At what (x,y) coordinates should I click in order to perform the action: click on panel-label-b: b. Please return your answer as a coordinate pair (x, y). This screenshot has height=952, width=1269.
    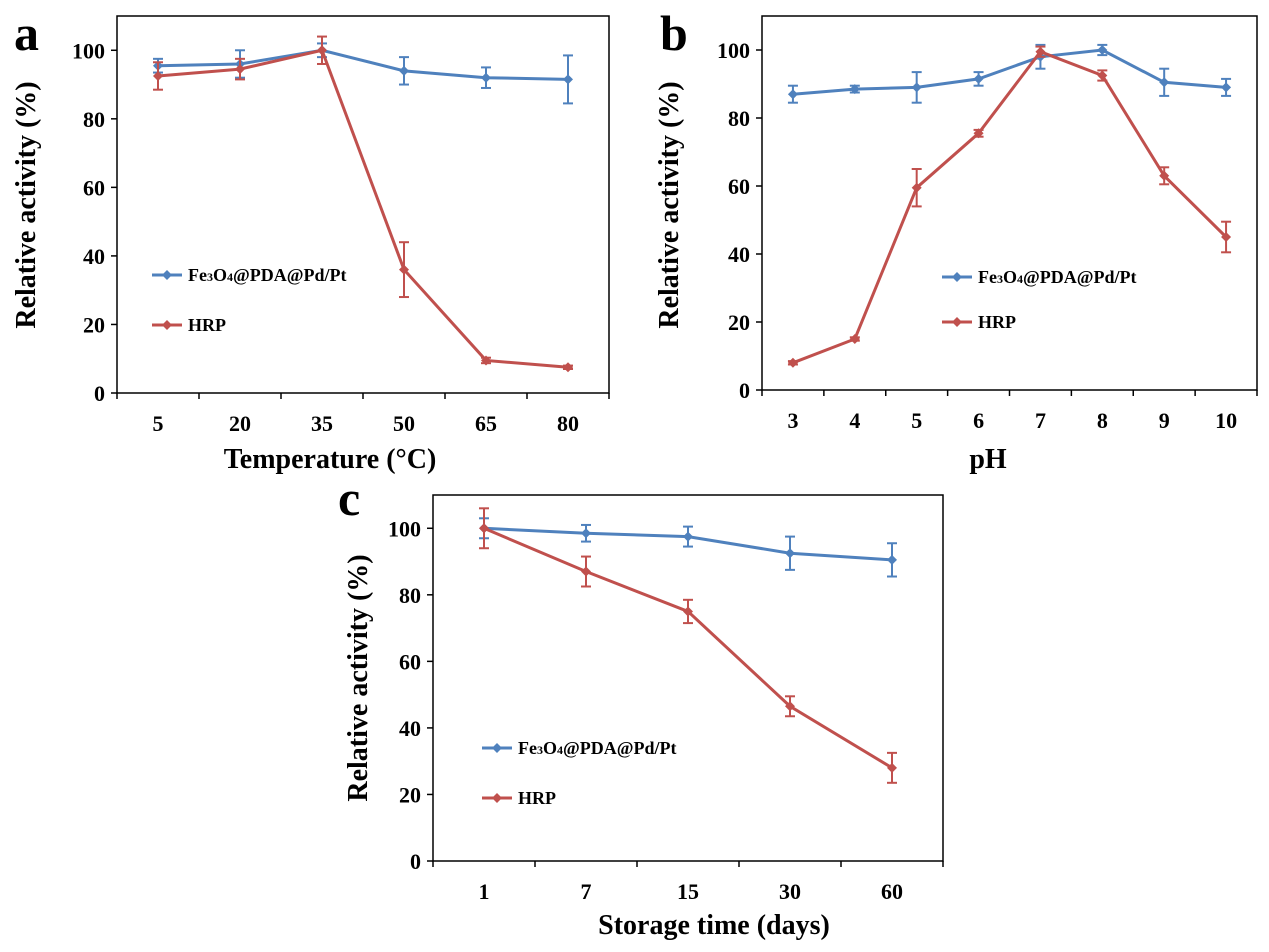
    Looking at the image, I should click on (674, 33).